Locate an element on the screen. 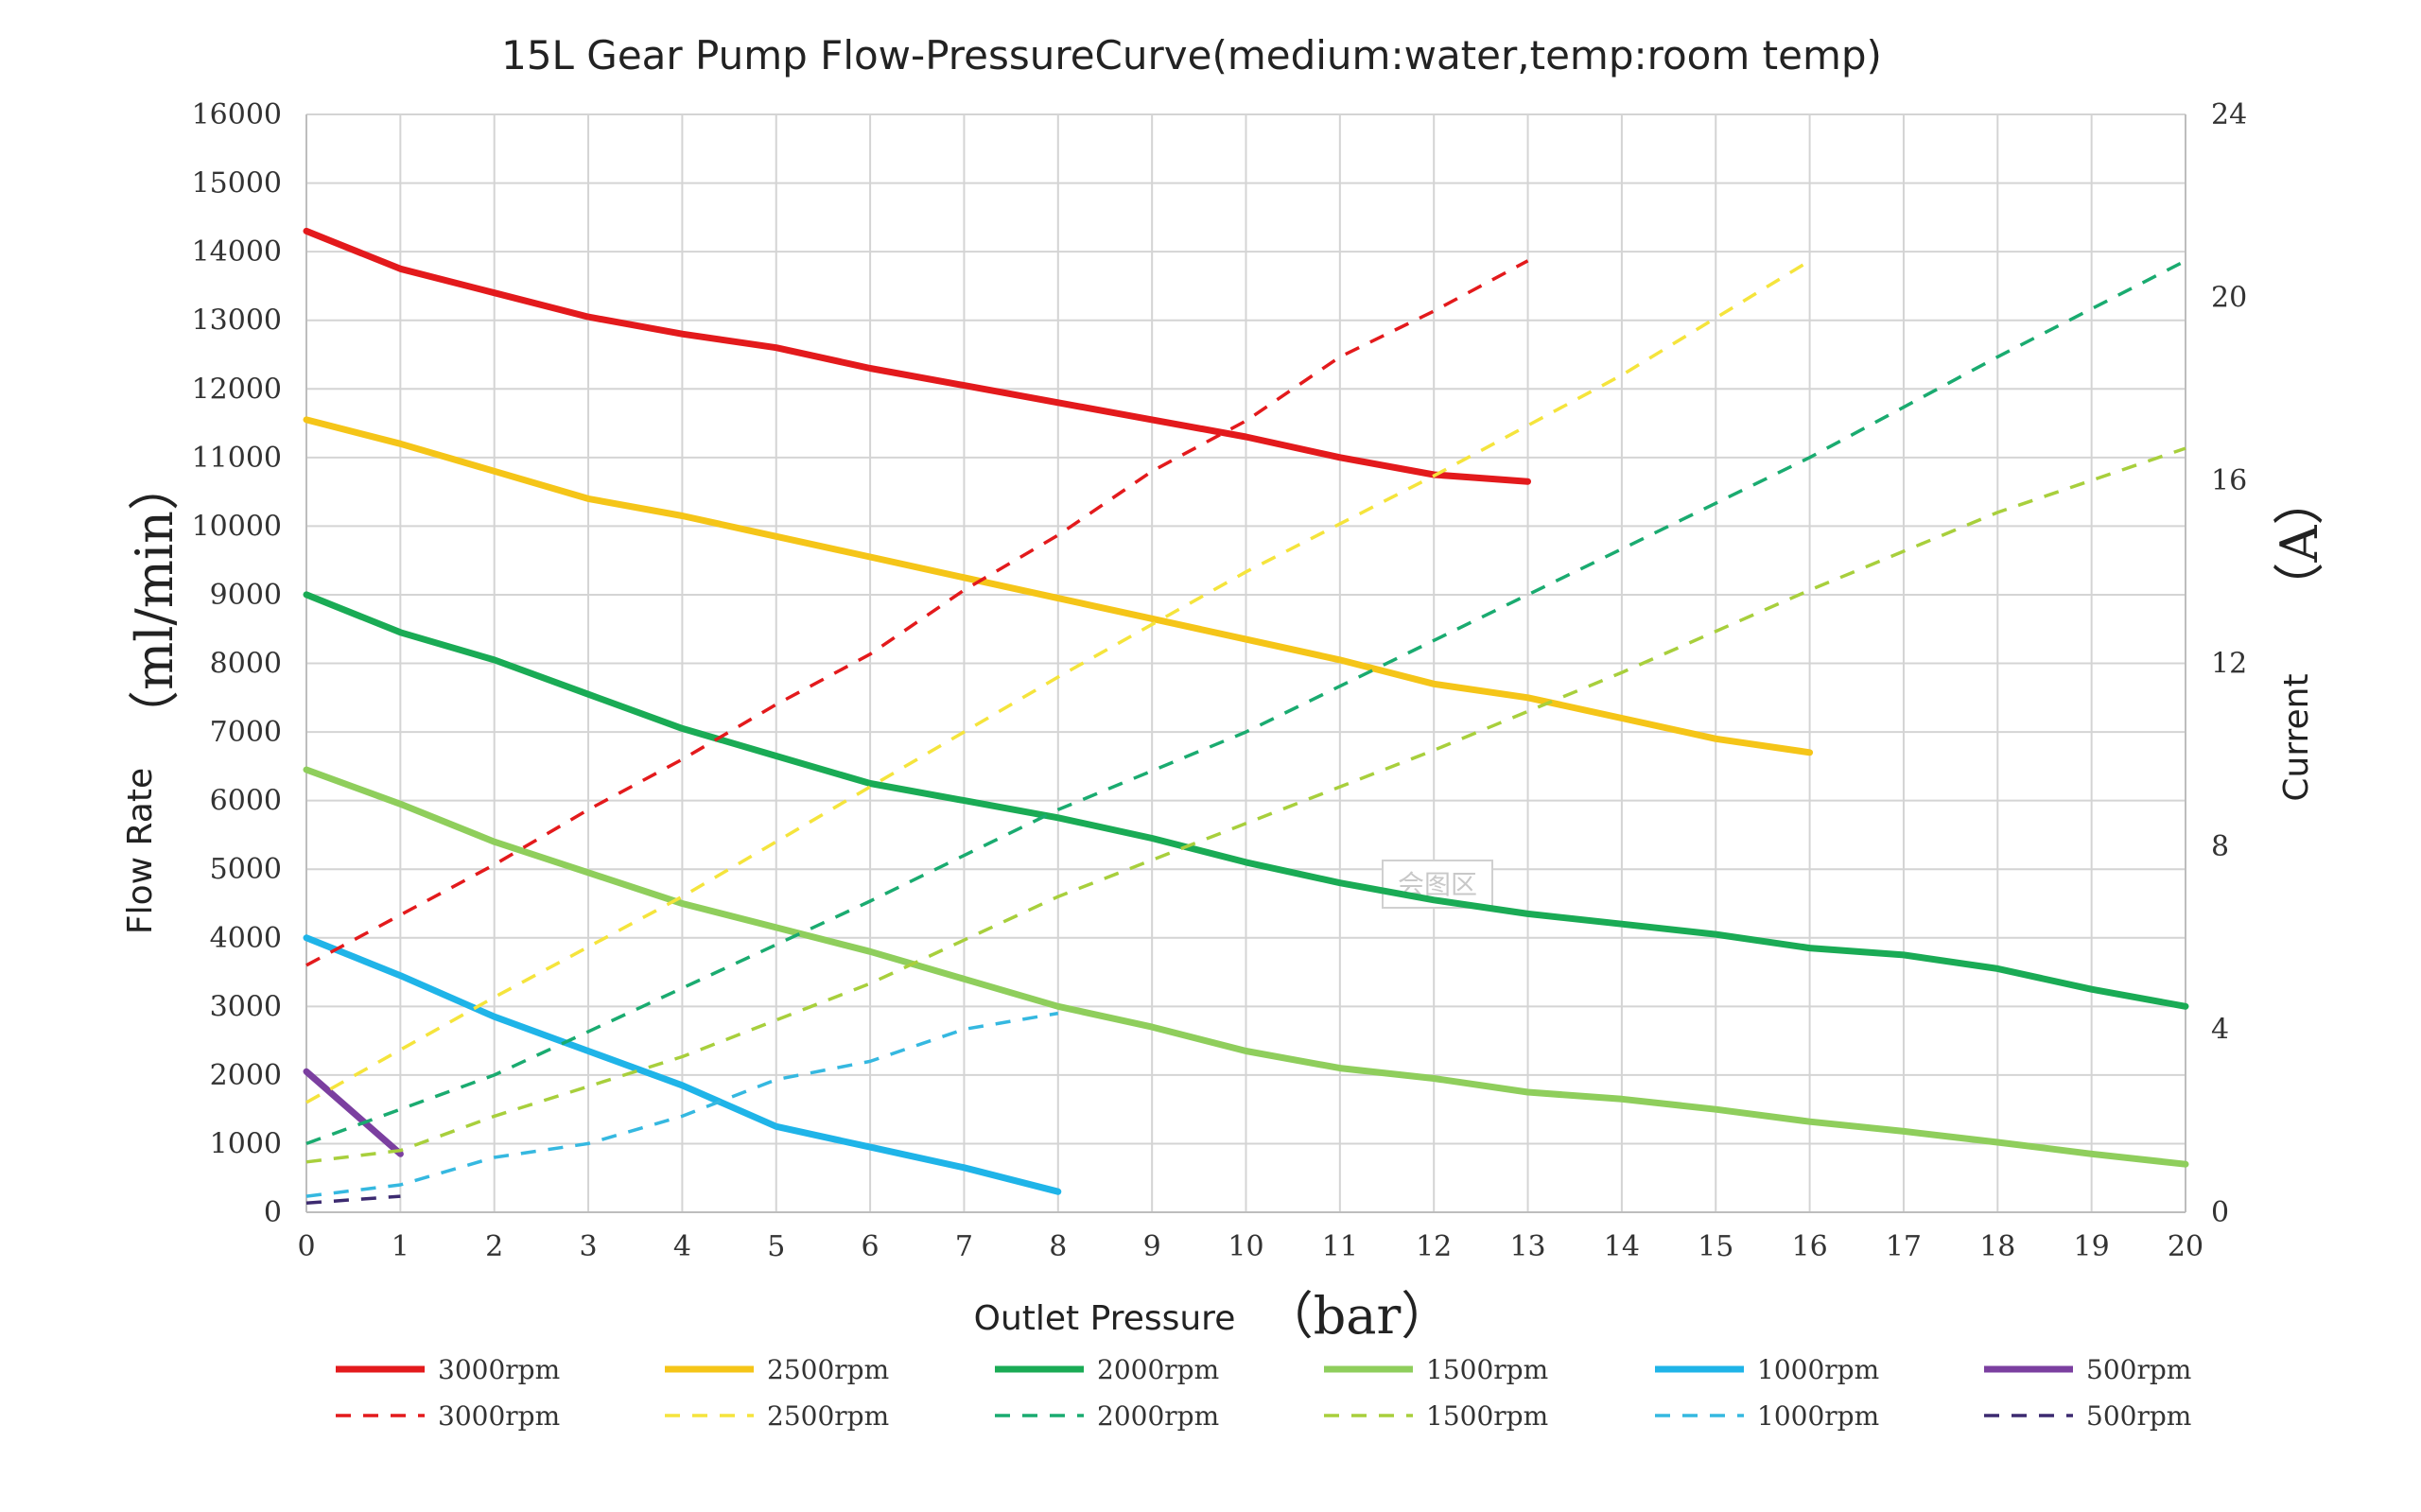  y-tick-label: 5000 is located at coordinates (246, 869).